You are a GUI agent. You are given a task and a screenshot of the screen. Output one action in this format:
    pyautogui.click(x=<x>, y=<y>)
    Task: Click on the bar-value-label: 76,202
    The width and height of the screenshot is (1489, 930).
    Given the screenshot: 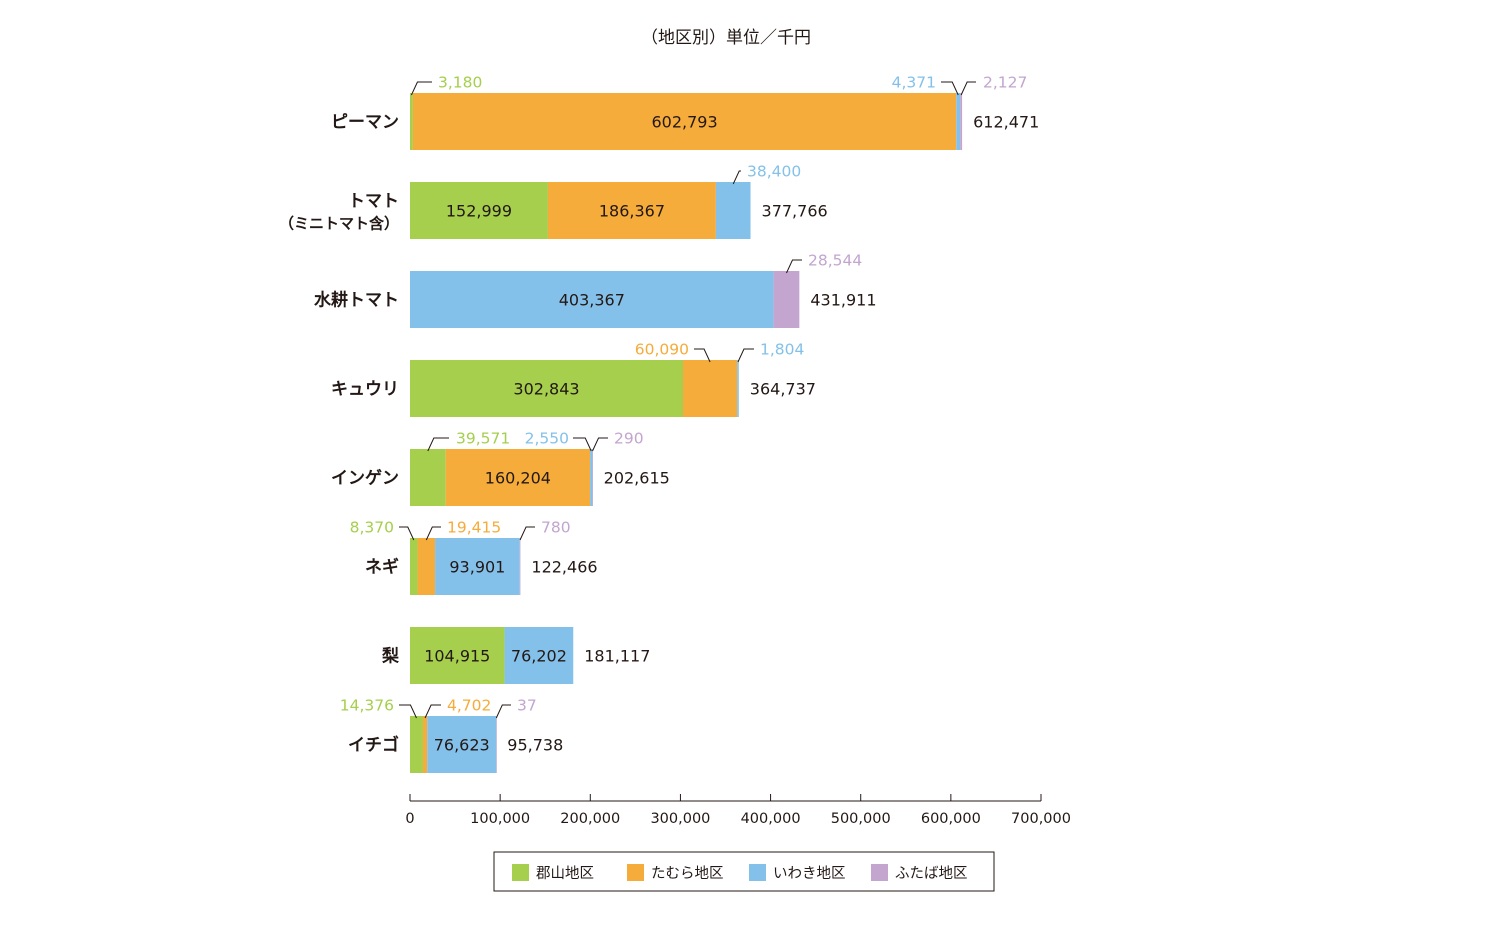 What is the action you would take?
    pyautogui.click(x=539, y=656)
    